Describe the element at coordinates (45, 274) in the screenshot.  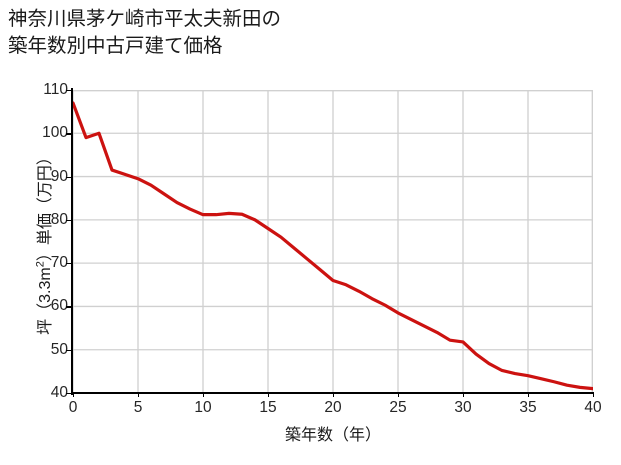
I see `y-axis-title-unit: m` at that location.